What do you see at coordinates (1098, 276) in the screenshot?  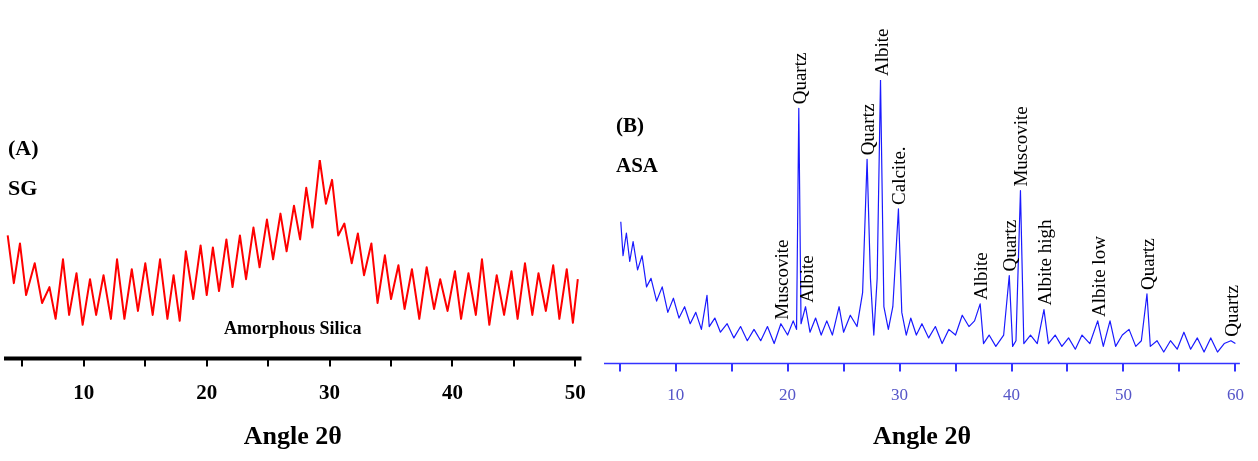 I see `annotation: Albite low` at bounding box center [1098, 276].